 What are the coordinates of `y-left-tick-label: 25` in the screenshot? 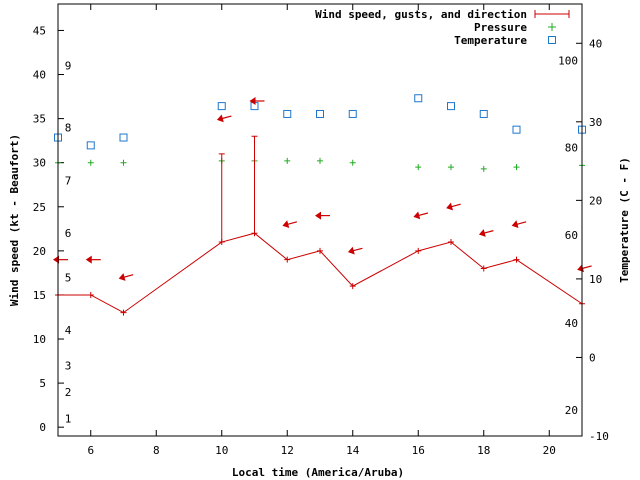 It's located at (39, 207).